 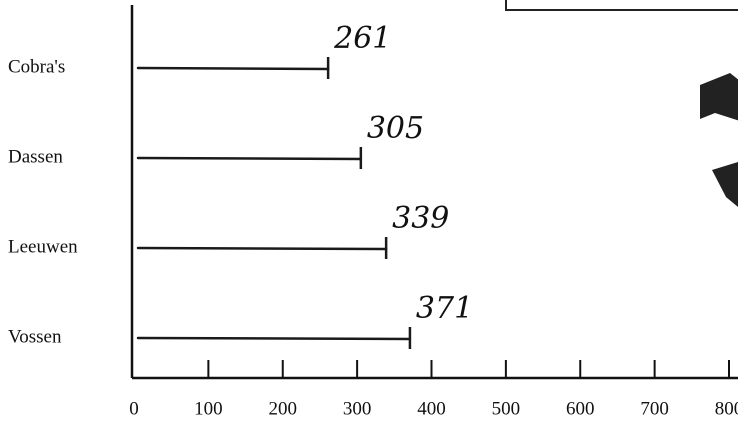 What do you see at coordinates (726, 408) in the screenshot?
I see `x-tick-label: 800` at bounding box center [726, 408].